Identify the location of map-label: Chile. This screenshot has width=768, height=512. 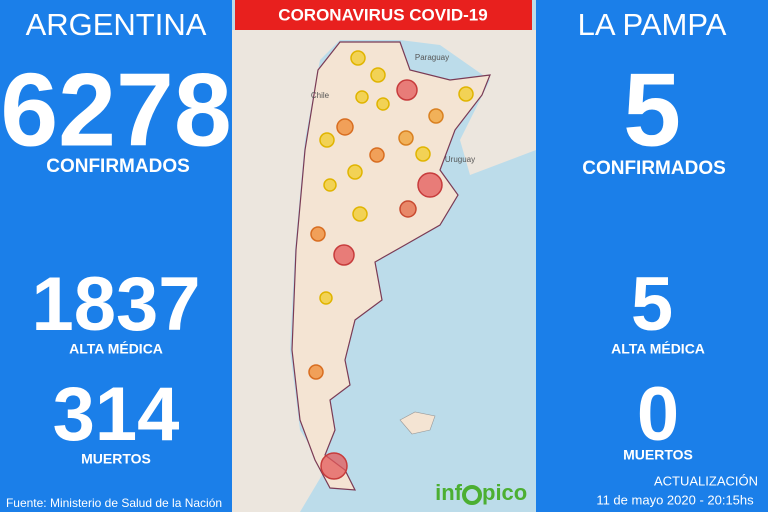
(320, 95).